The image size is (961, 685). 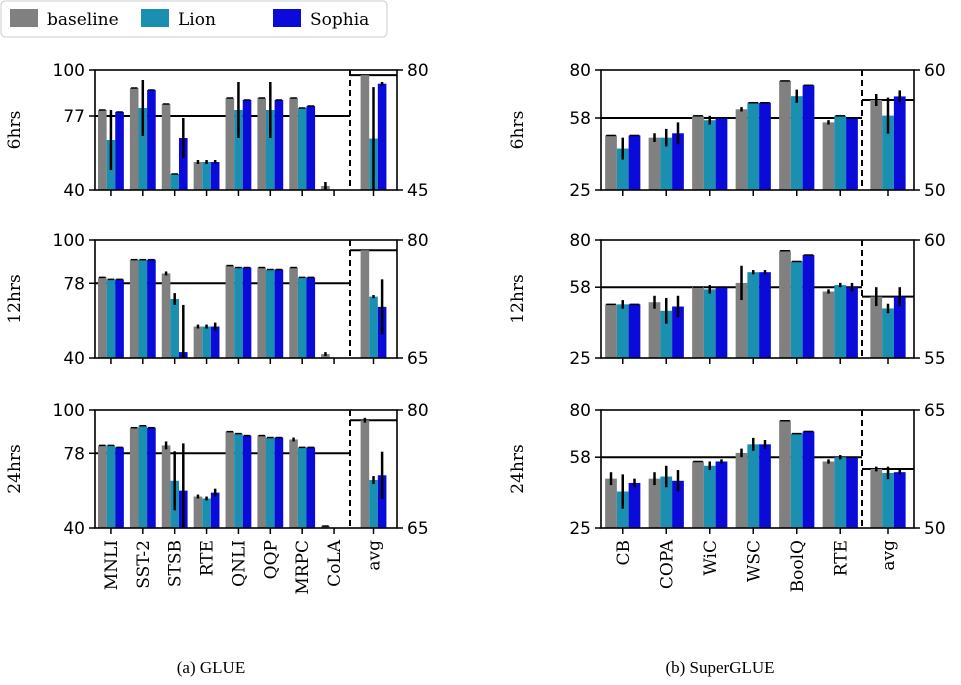 What do you see at coordinates (197, 20) in the screenshot?
I see `legend-label-lion: Lion` at bounding box center [197, 20].